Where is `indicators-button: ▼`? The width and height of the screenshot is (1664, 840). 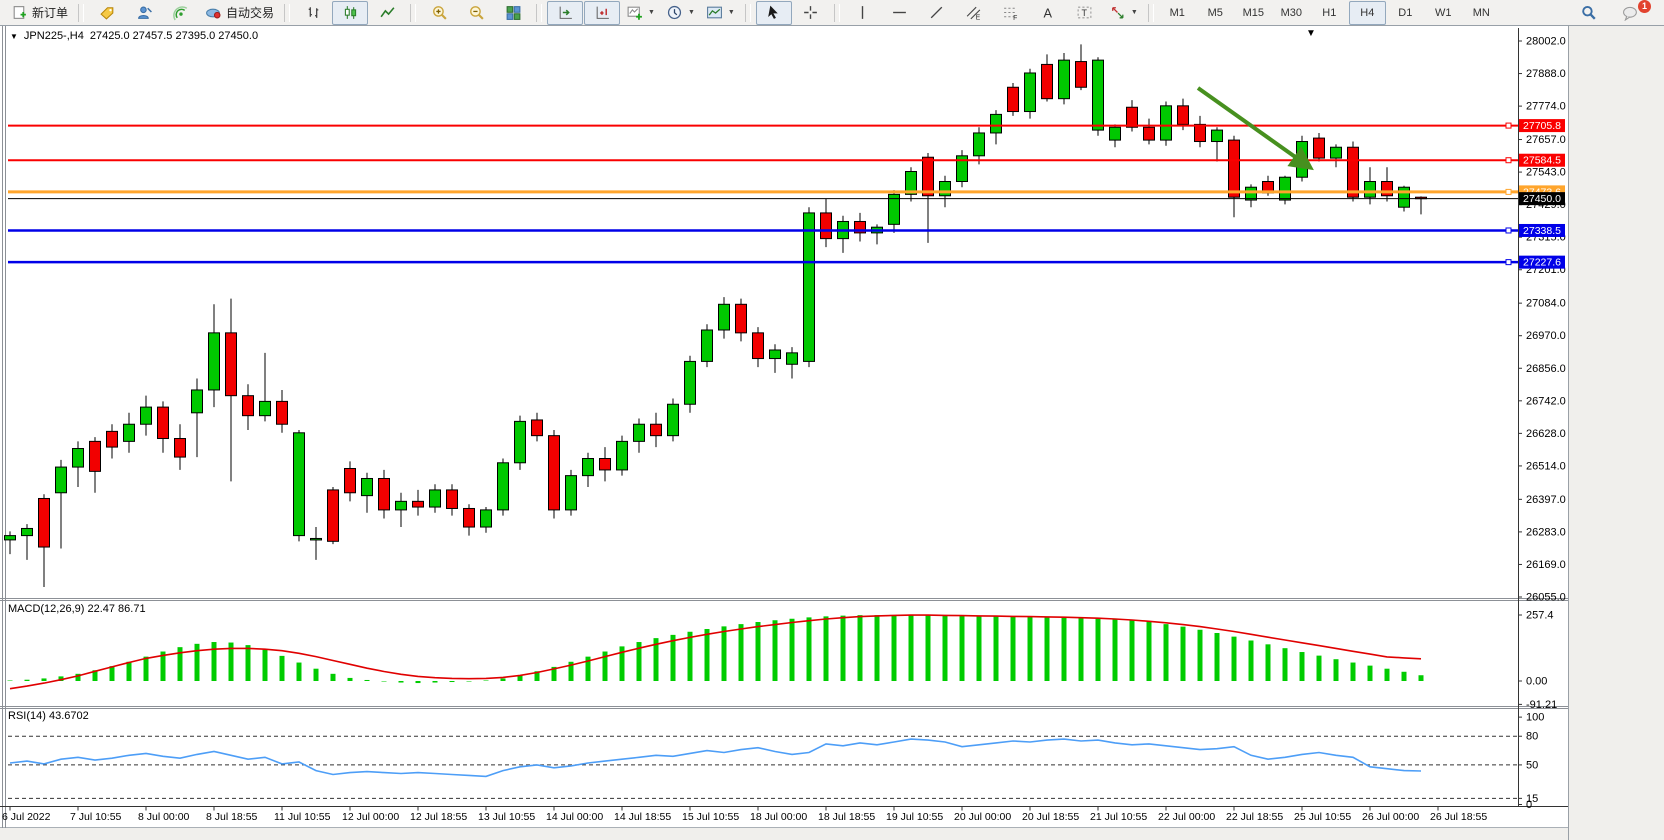 indicators-button: ▼ is located at coordinates (640, 13).